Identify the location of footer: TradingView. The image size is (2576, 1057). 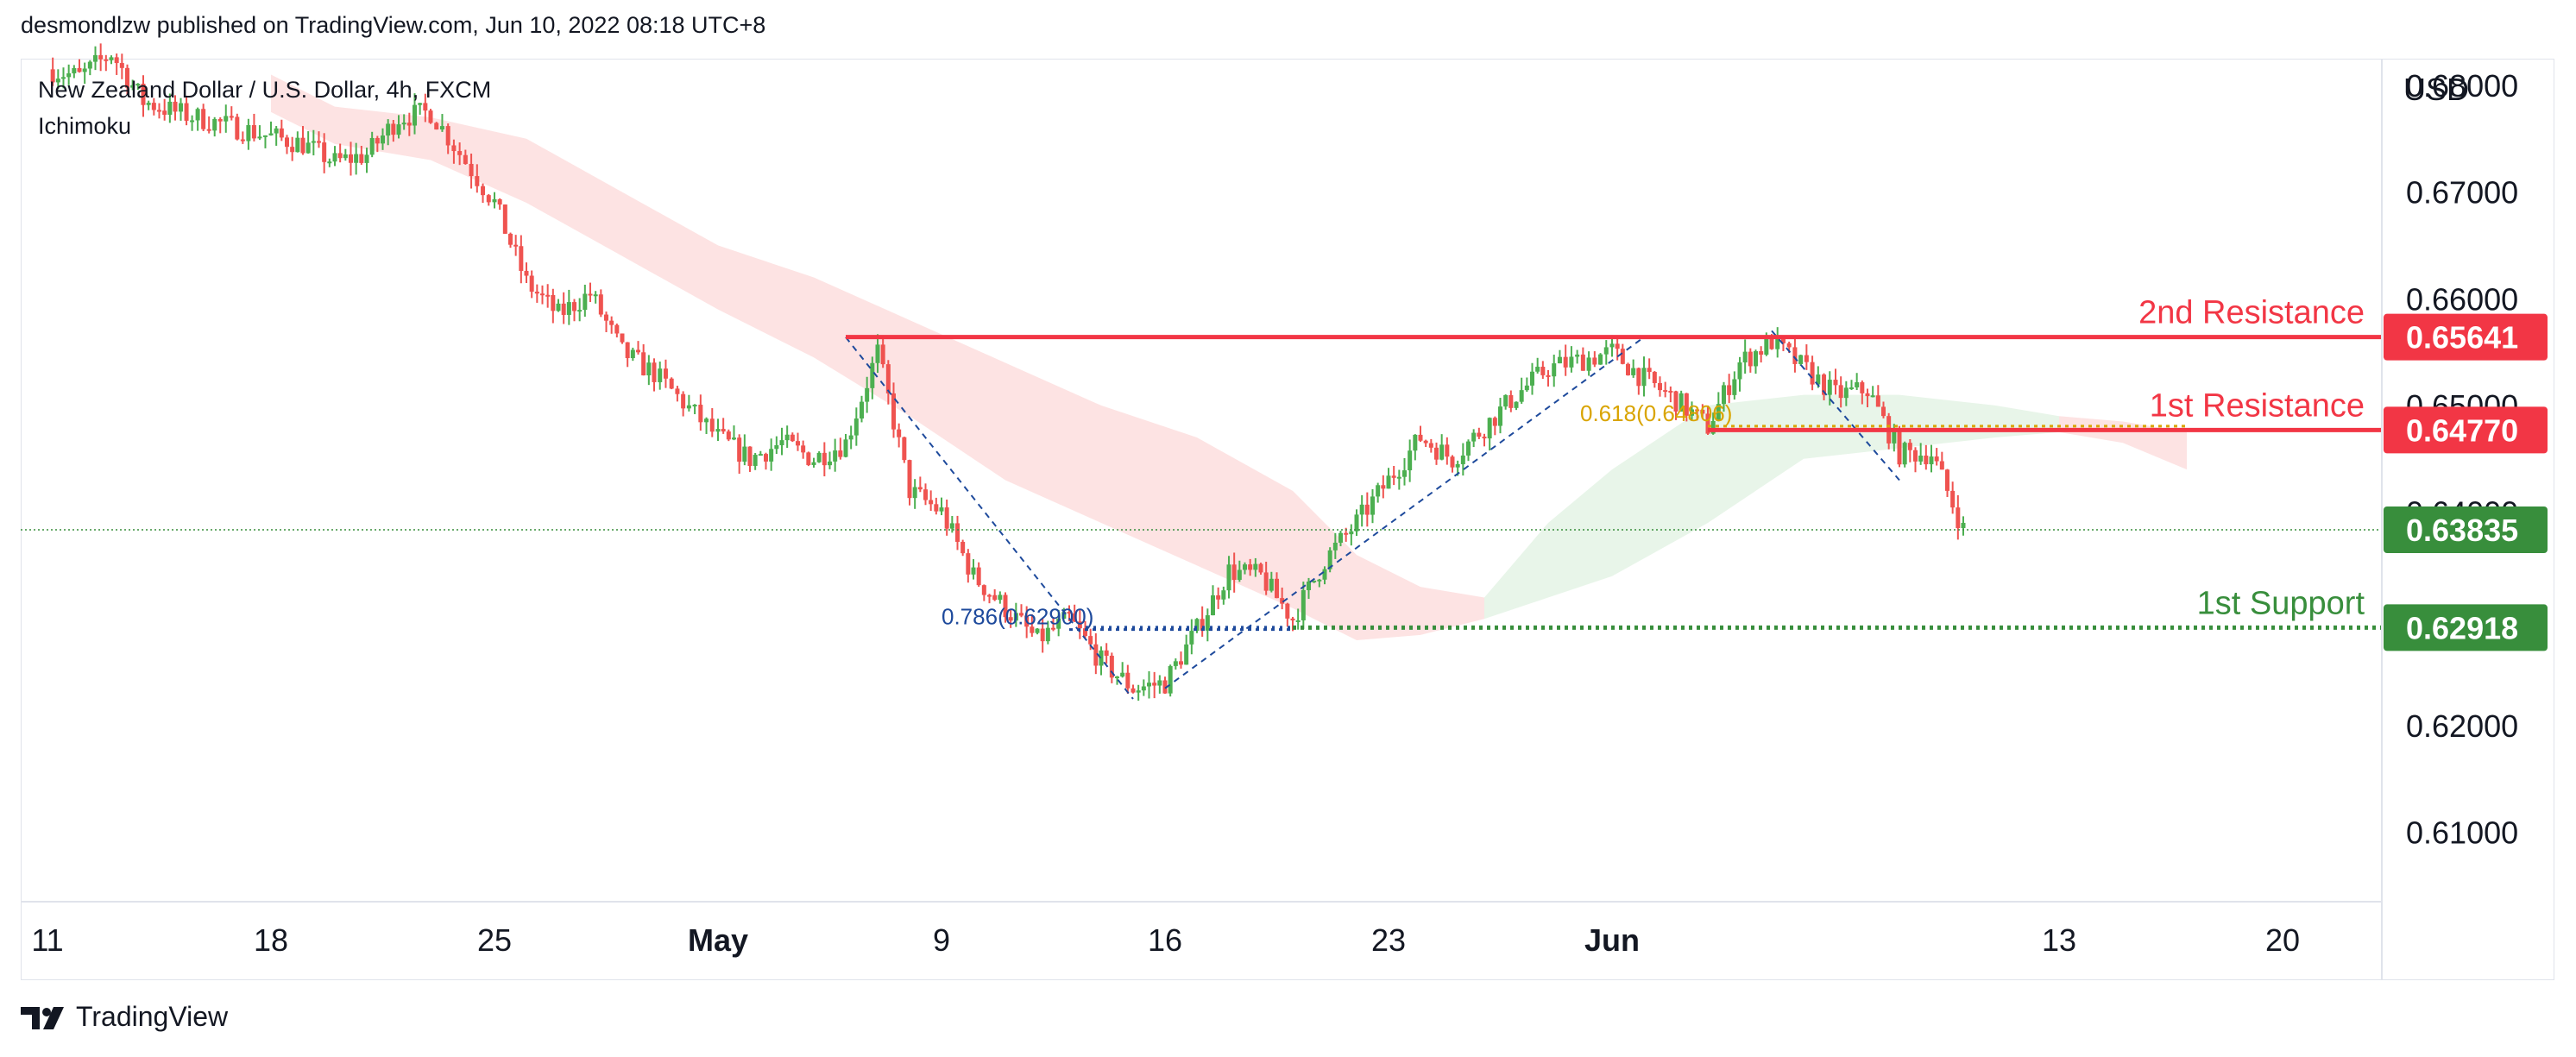
(125, 1017).